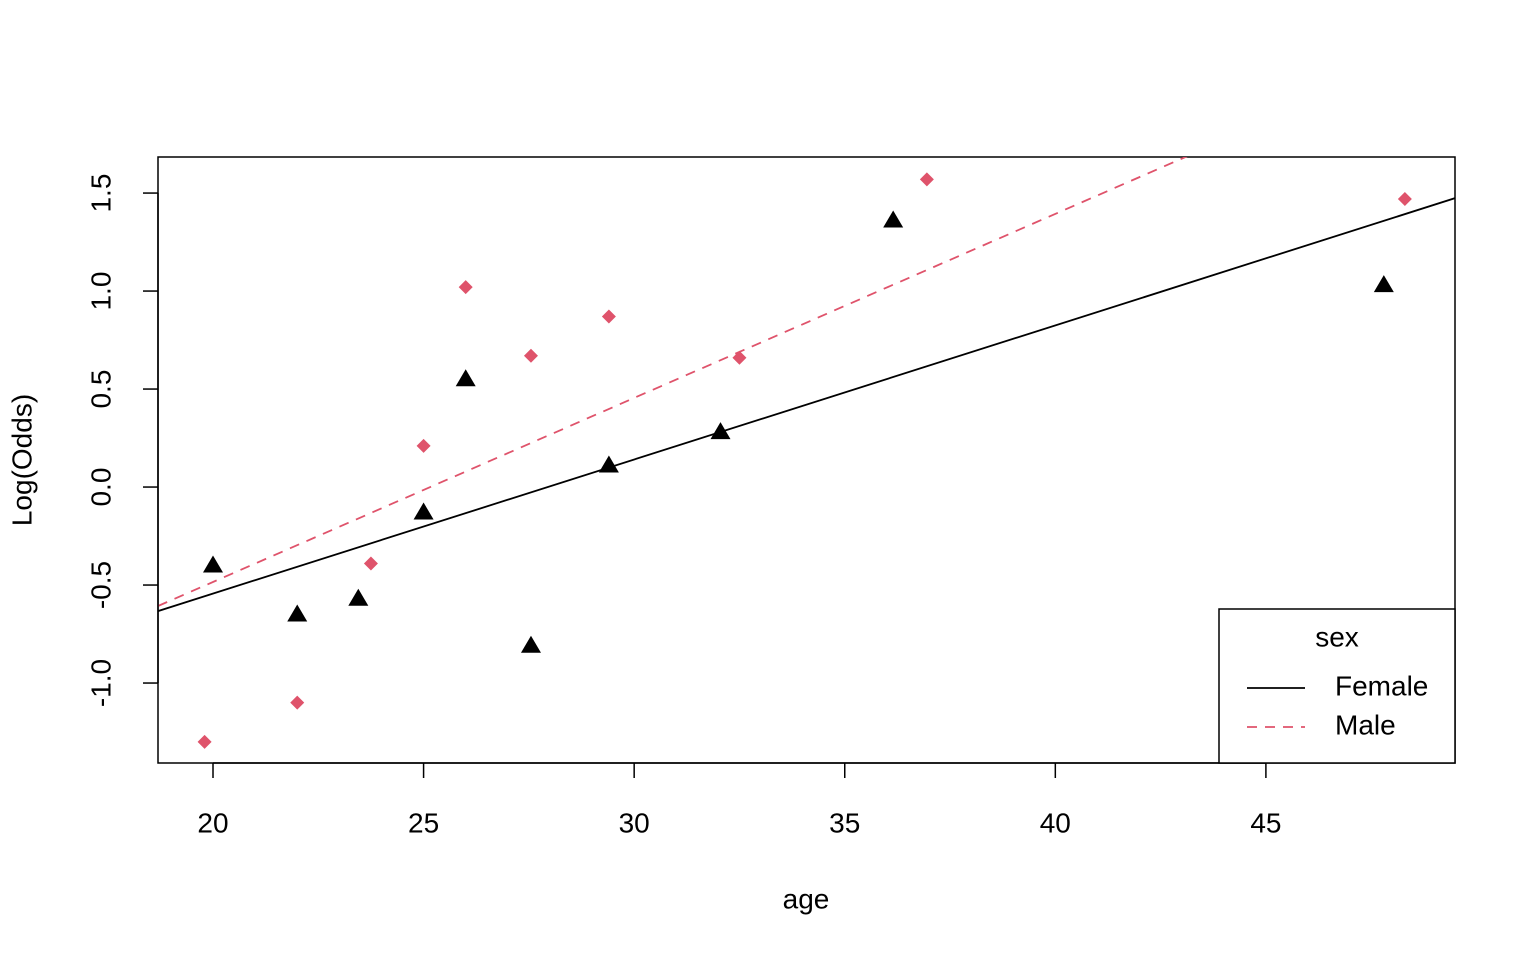 The height and width of the screenshot is (960, 1536). What do you see at coordinates (1265, 822) in the screenshot?
I see `x-tick-label: 45` at bounding box center [1265, 822].